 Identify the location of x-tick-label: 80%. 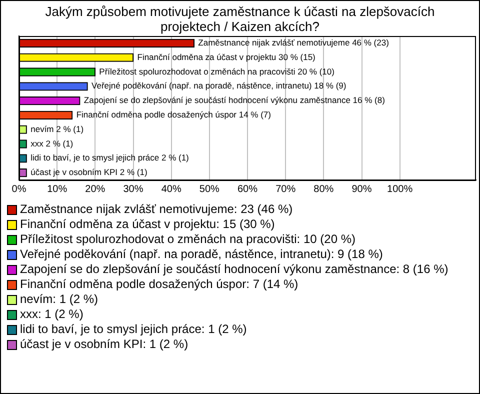
(324, 189).